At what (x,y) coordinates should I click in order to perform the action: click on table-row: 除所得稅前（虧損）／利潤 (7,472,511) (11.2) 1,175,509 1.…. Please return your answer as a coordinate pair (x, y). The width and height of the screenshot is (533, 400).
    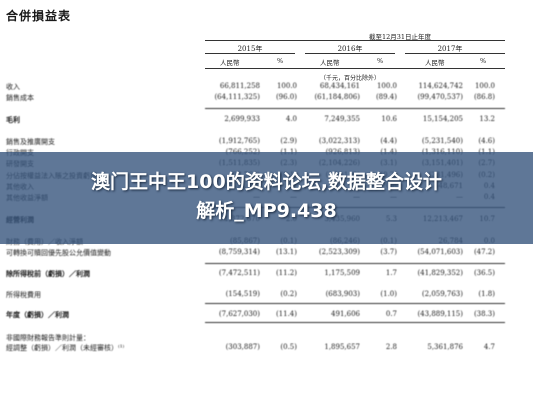
    Looking at the image, I should click on (266, 274).